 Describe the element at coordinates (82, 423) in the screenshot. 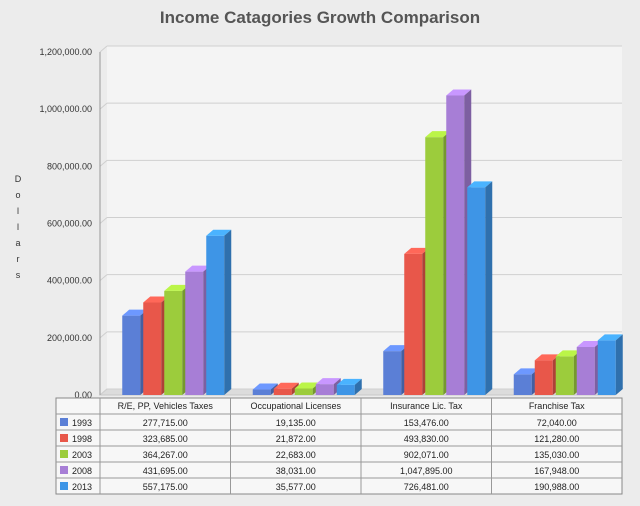

I see `legend-entry: 1993` at that location.